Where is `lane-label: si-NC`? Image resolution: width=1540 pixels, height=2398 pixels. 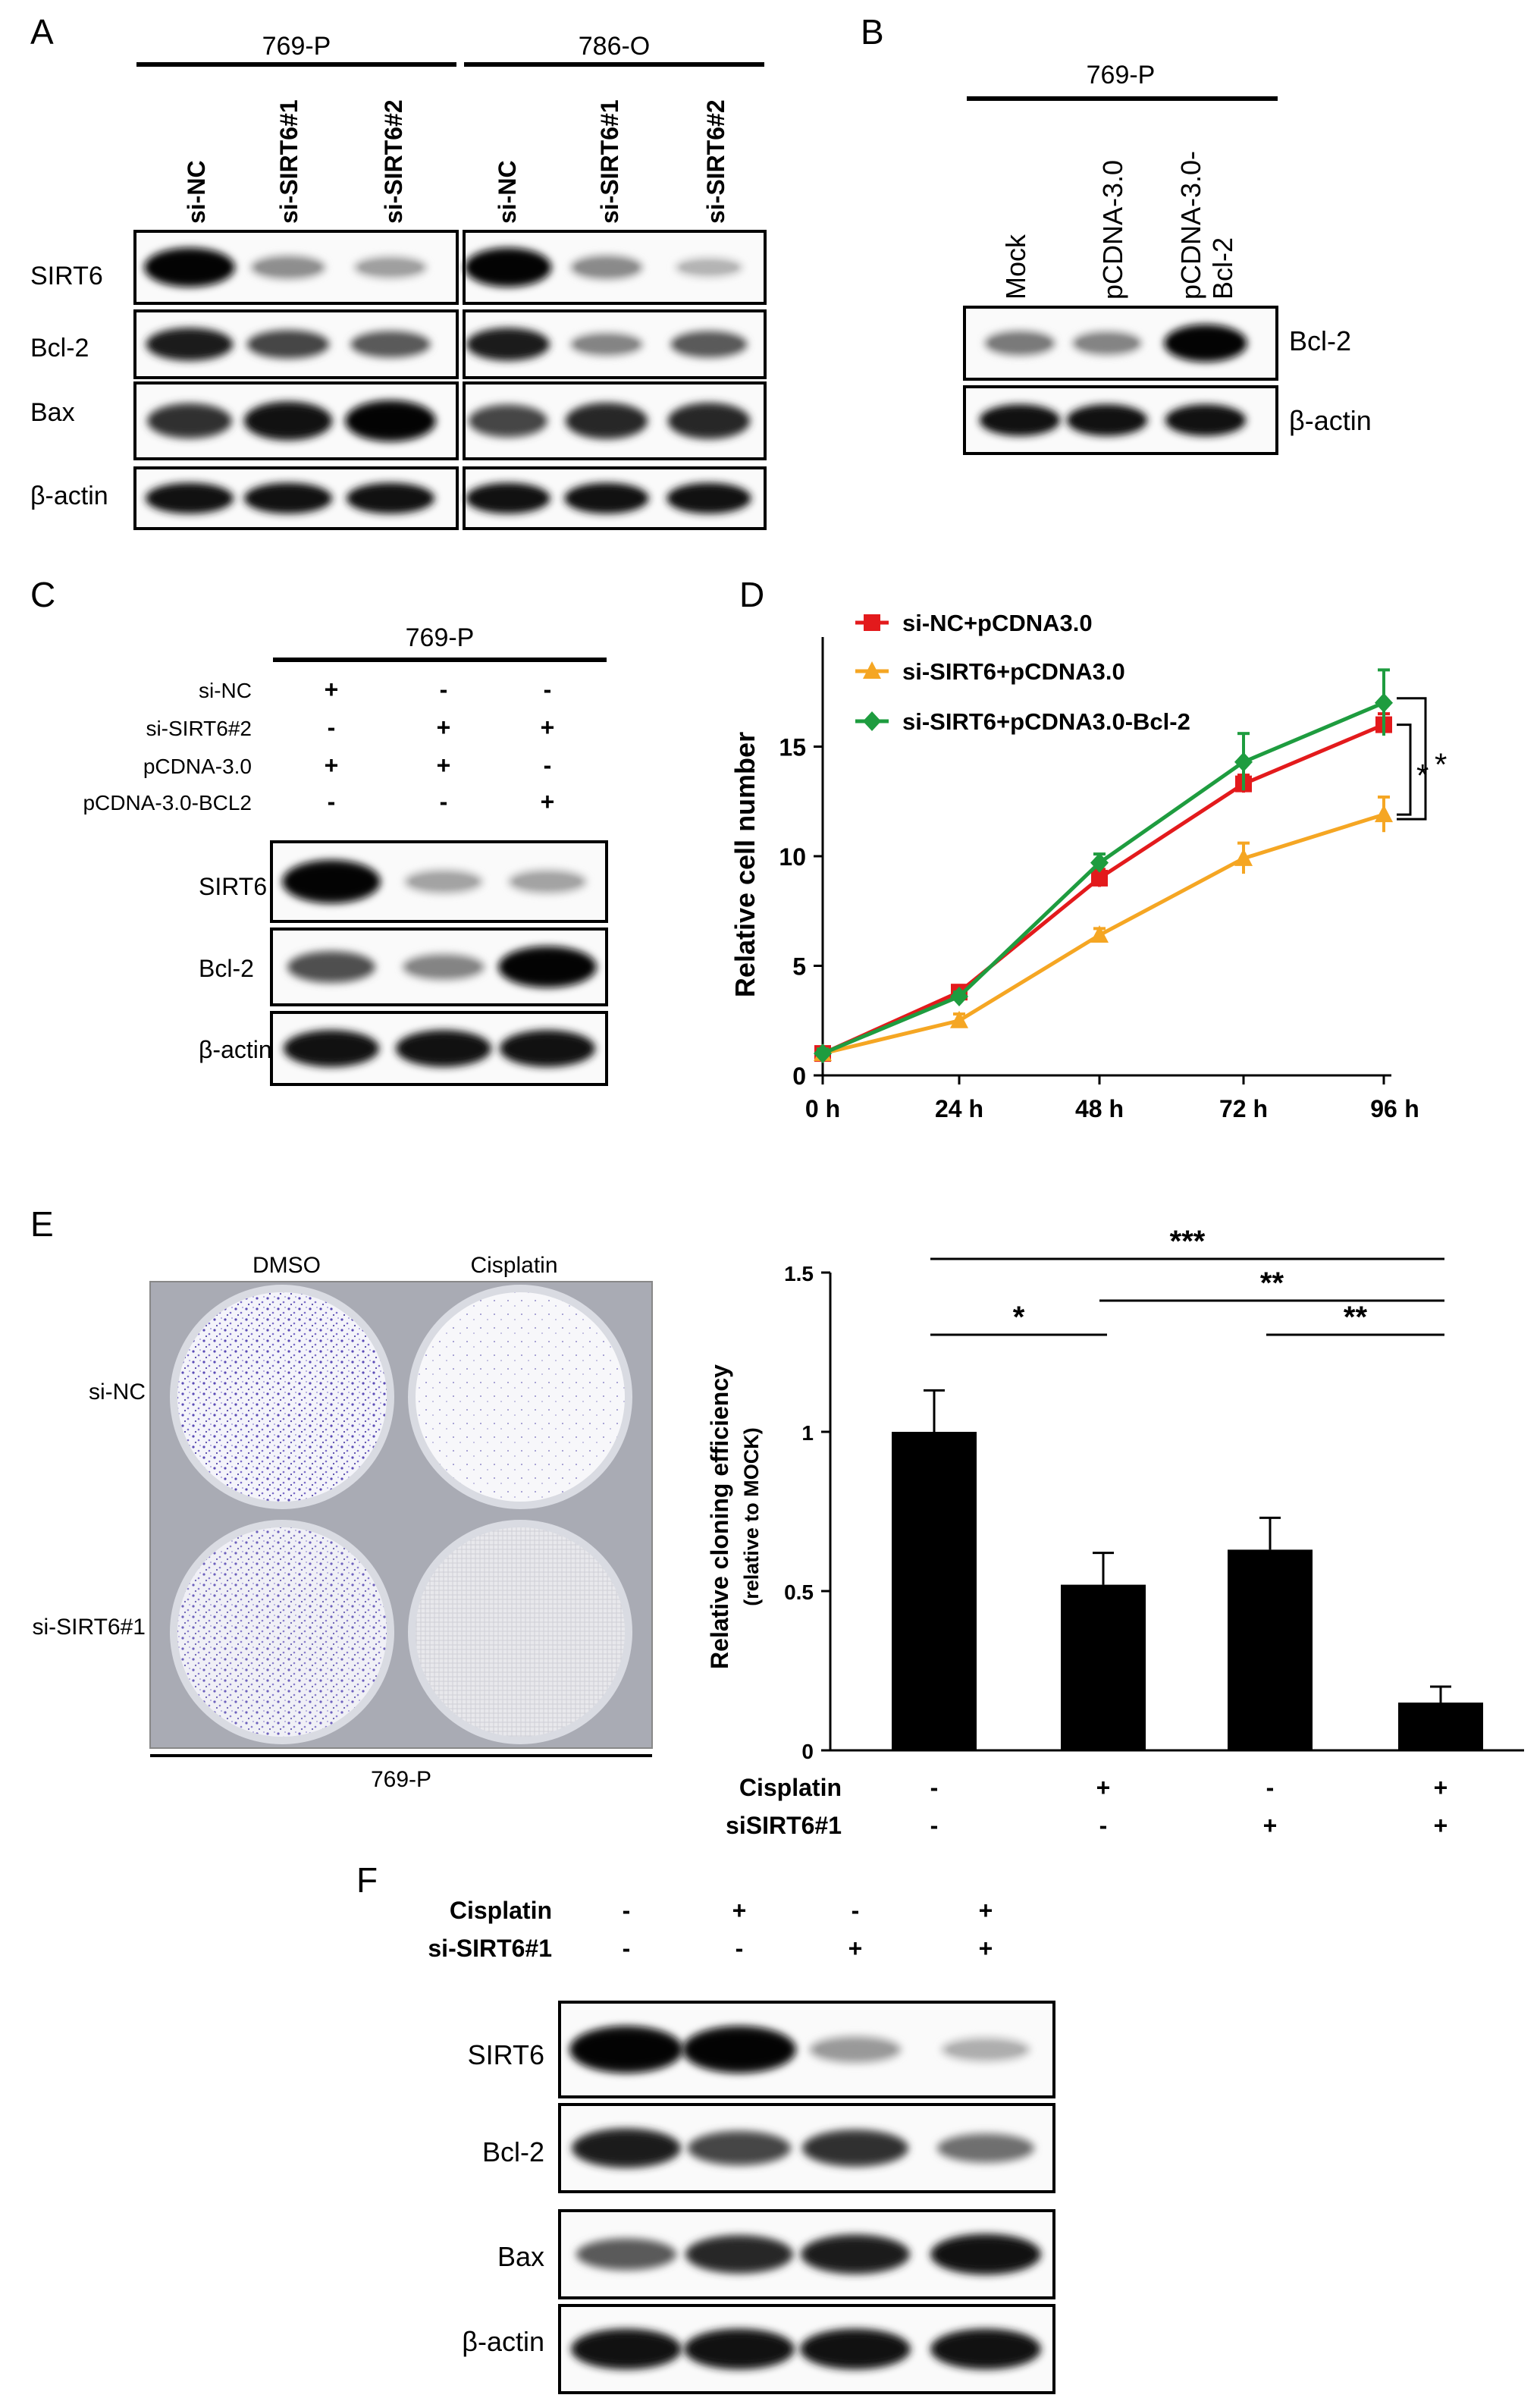
lane-label: si-NC is located at coordinates (508, 192).